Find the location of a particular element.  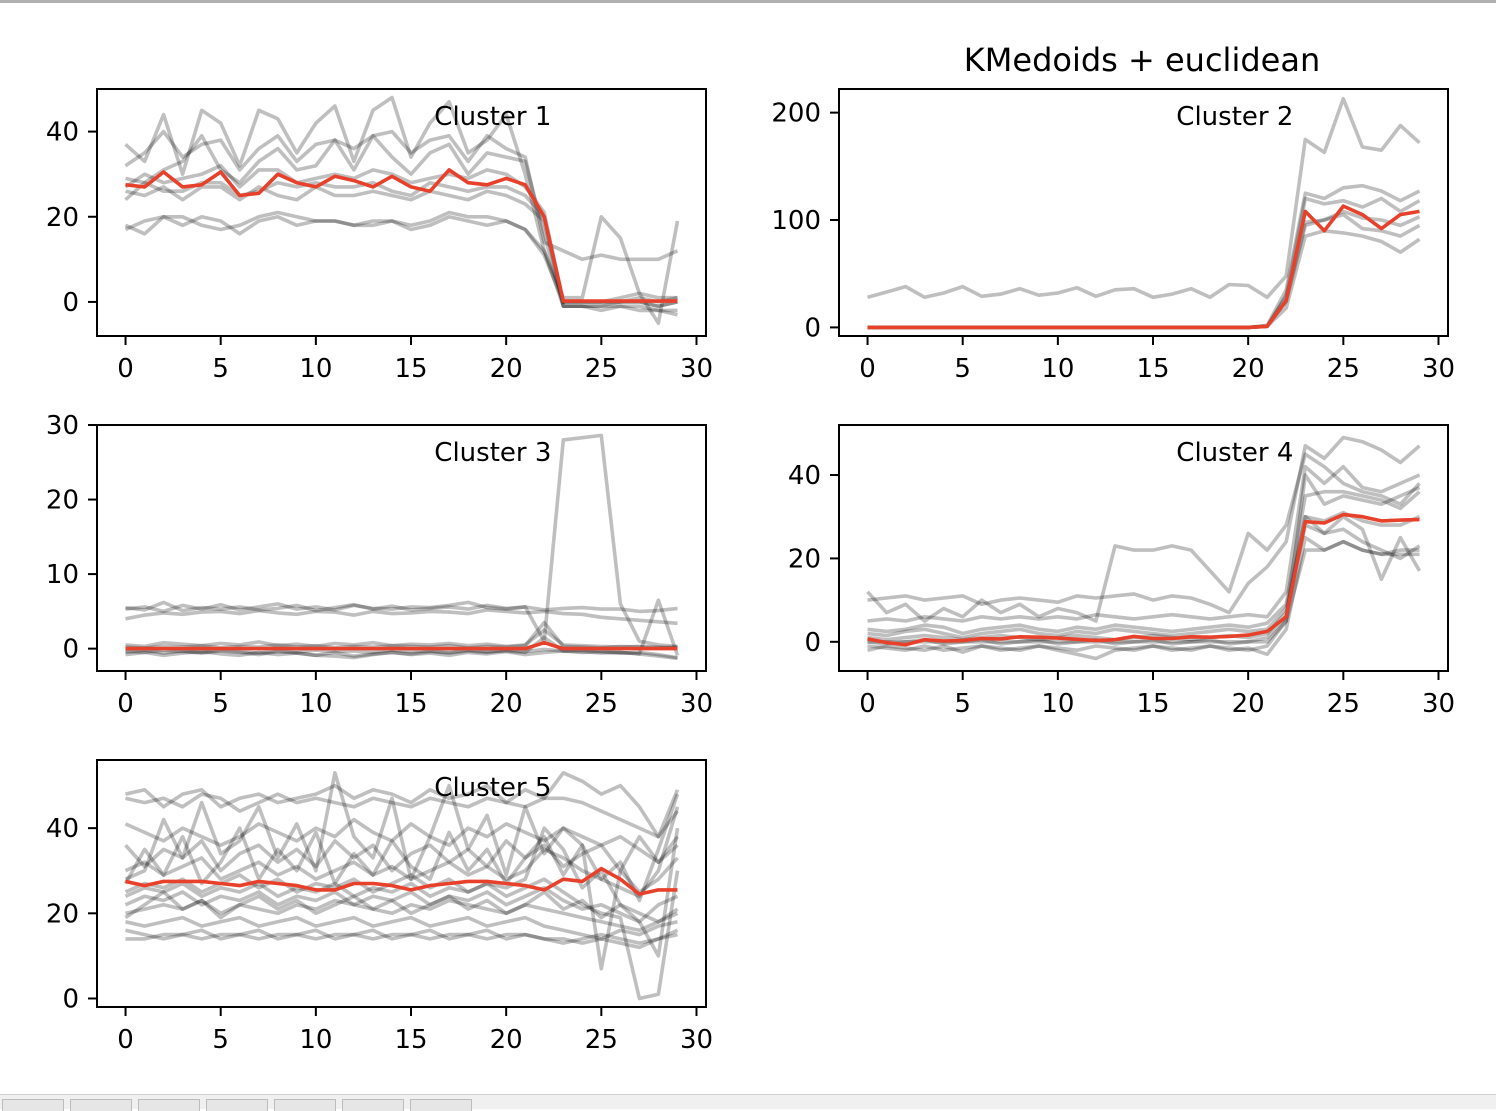

cluster-4-xtick-label: 0 is located at coordinates (867, 704).